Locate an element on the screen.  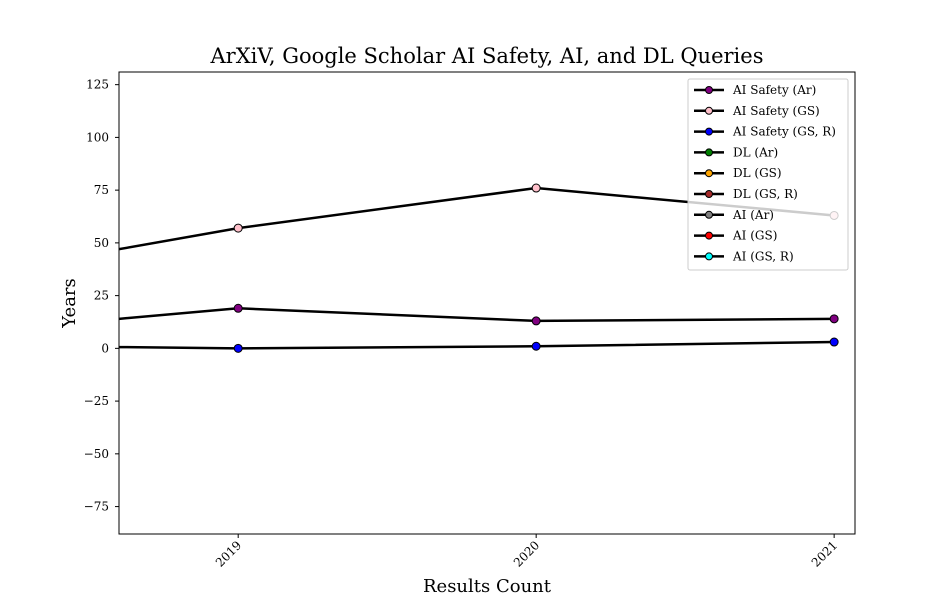
x-tick-label: 2019 is located at coordinates (228, 553).